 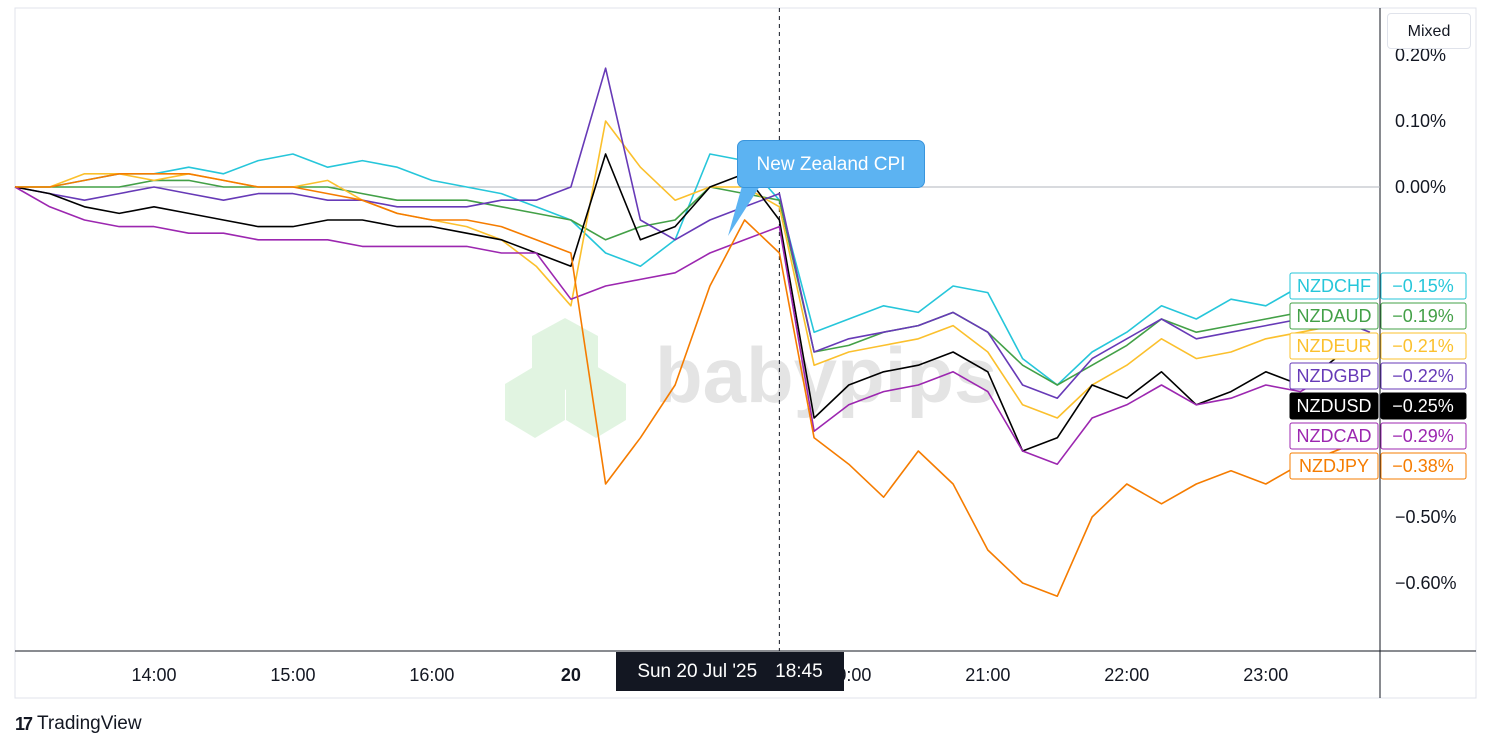 I want to click on crosshair-date: Sun 20 Jul '25, so click(x=697, y=671).